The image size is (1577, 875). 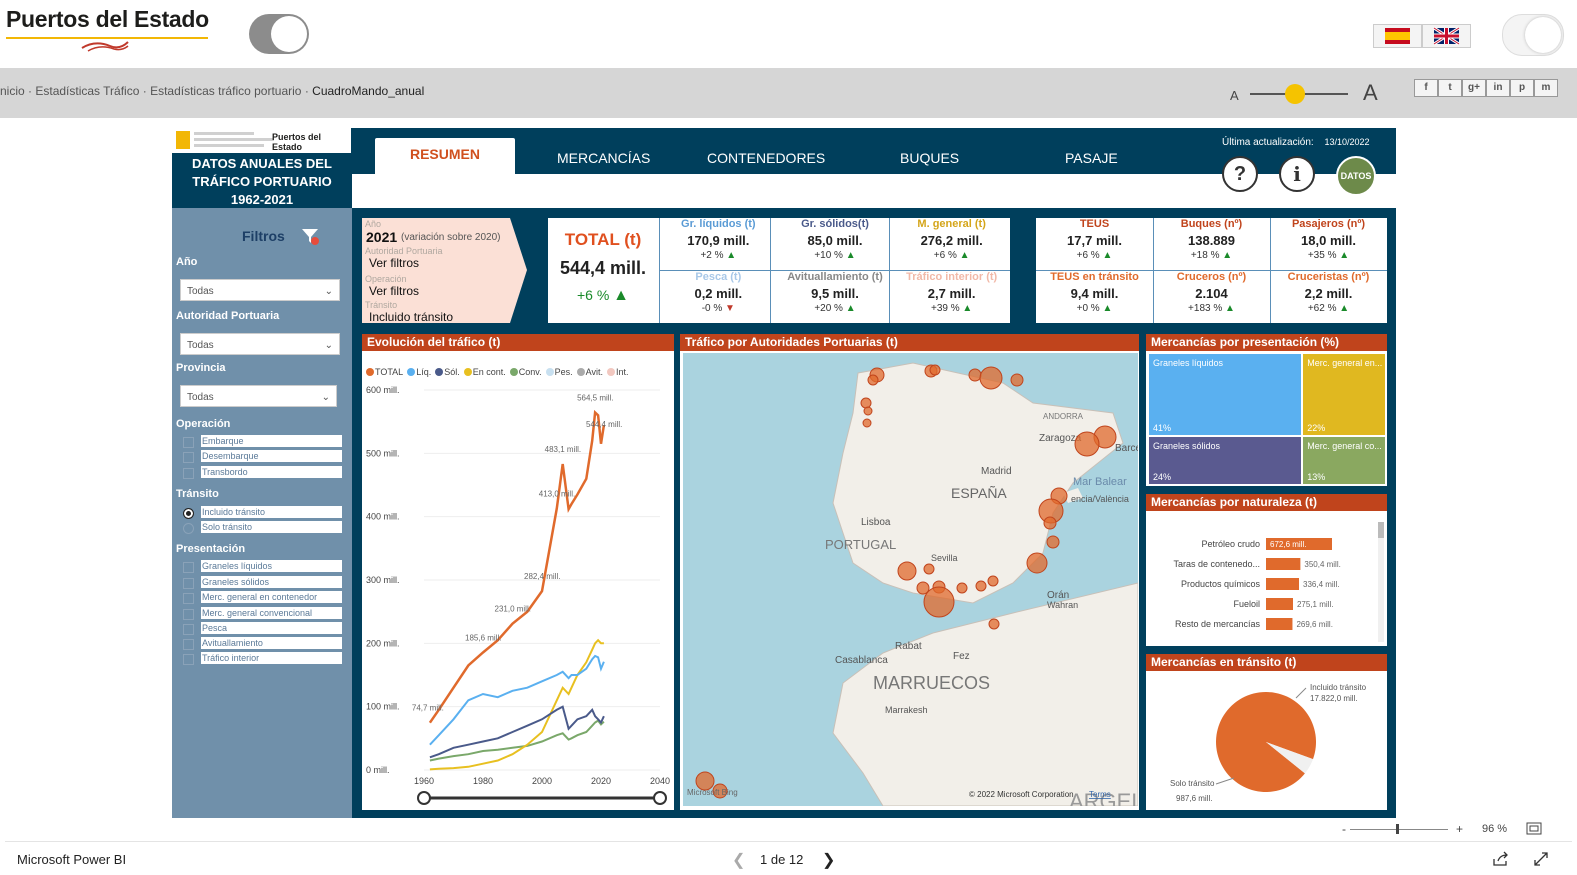 I want to click on kpi-label: Buques (nº), so click(x=1211, y=224).